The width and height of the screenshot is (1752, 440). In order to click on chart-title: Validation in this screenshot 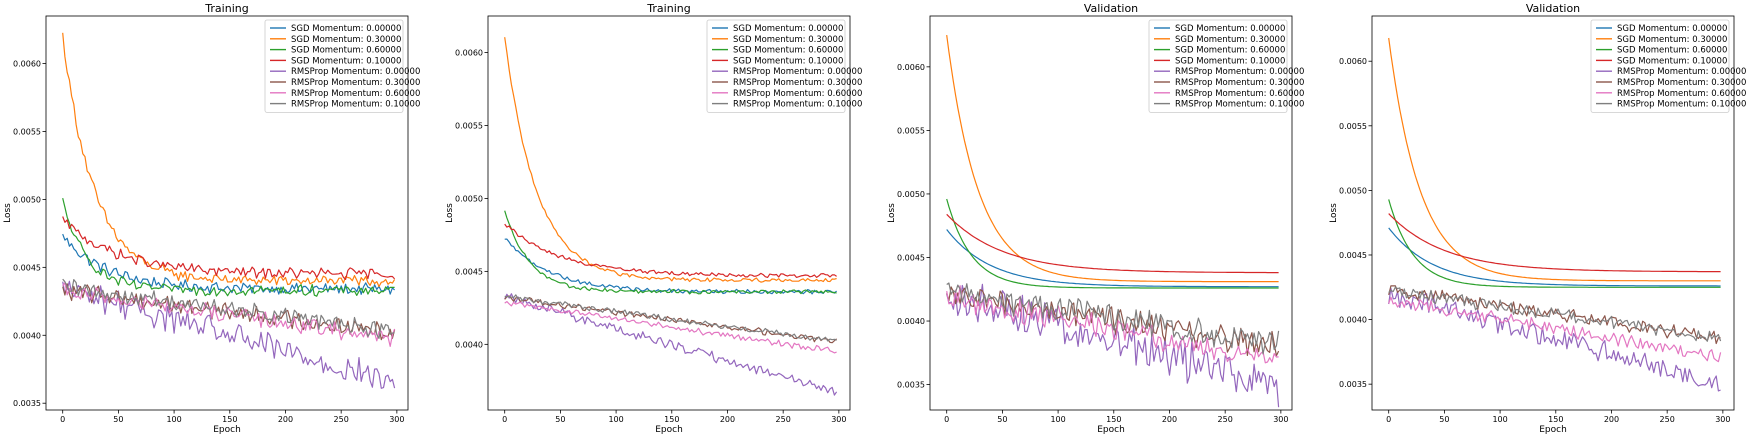, I will do `click(1111, 8)`.